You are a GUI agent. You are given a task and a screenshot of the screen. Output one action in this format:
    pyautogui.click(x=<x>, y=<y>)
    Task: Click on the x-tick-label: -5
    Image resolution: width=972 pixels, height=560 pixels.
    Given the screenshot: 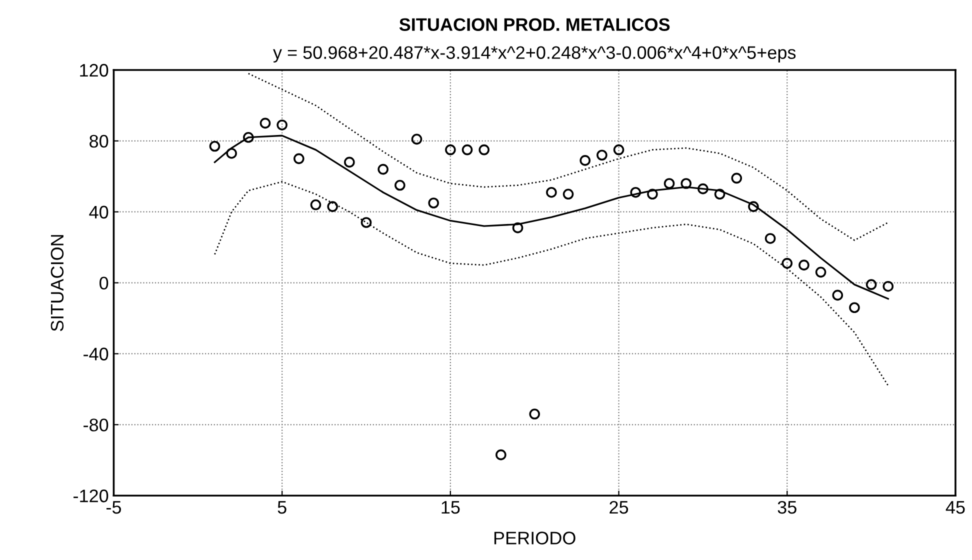 What is the action you would take?
    pyautogui.click(x=113, y=507)
    